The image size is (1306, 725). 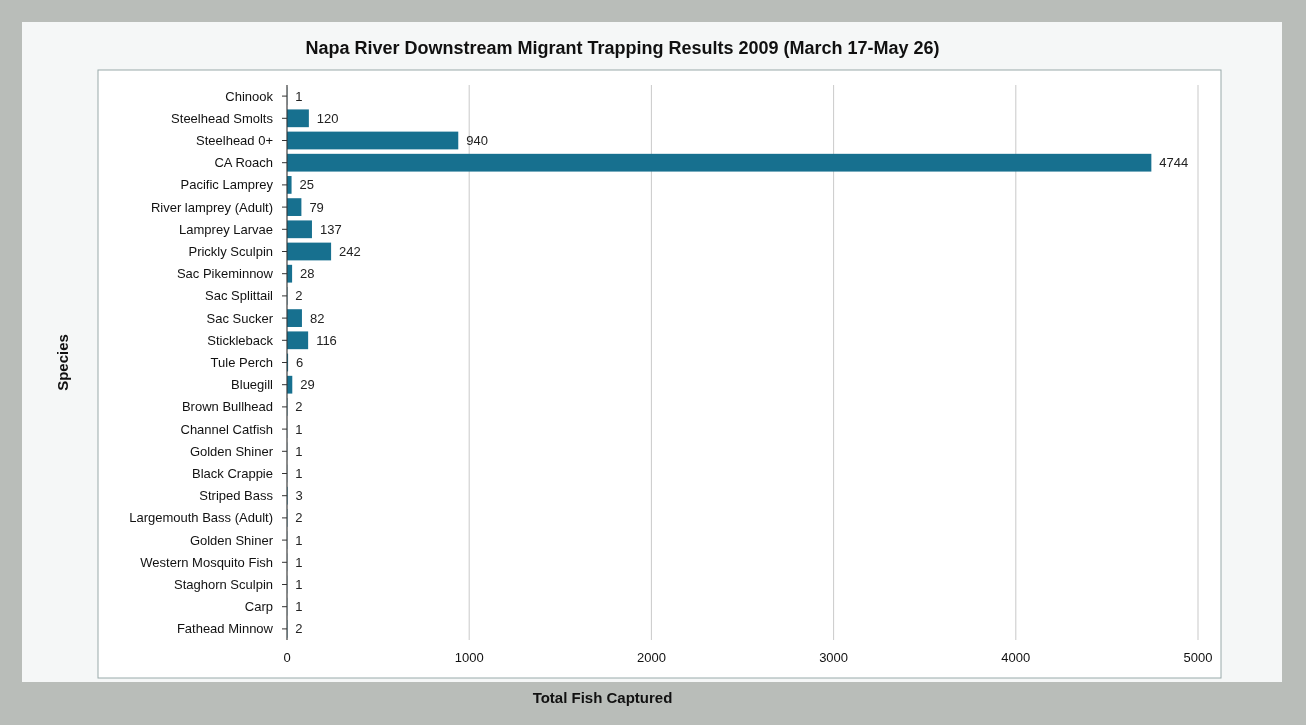 What do you see at coordinates (1198, 657) in the screenshot?
I see `x-tick-label: 5000` at bounding box center [1198, 657].